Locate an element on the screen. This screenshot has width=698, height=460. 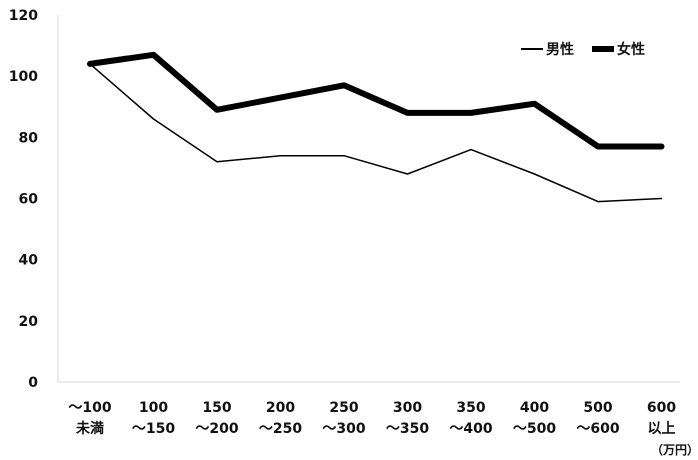
x-tick-label: 200 is located at coordinates (280, 408).